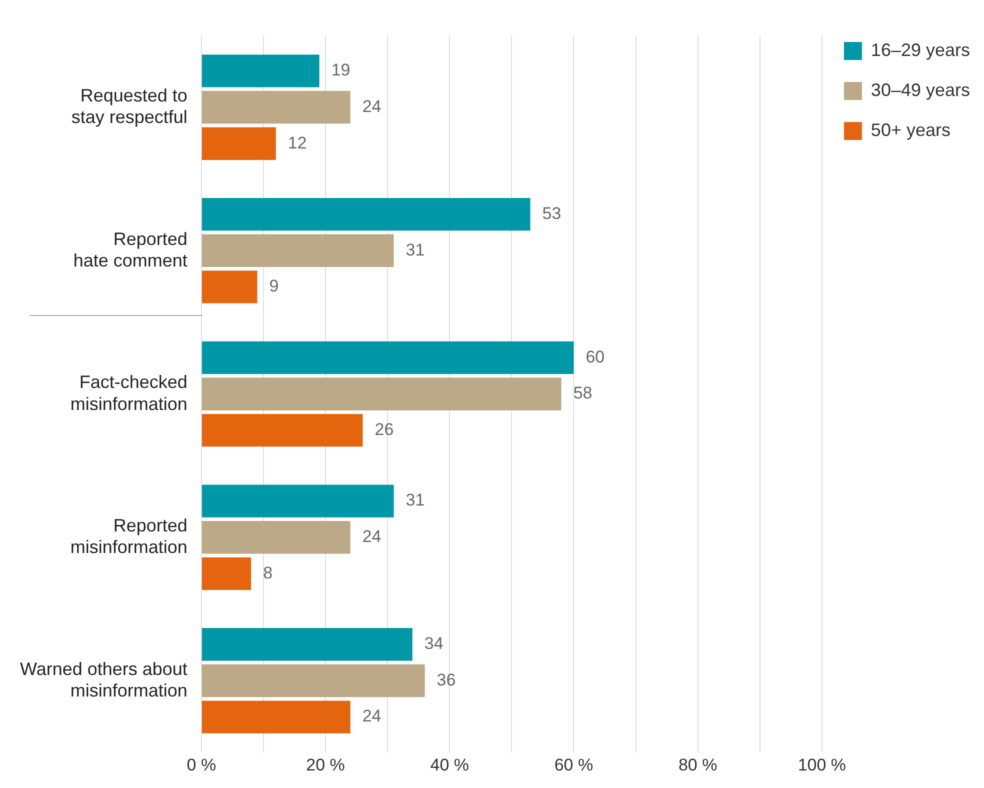 The image size is (984, 788). I want to click on x-tick-label: 60 %, so click(574, 764).